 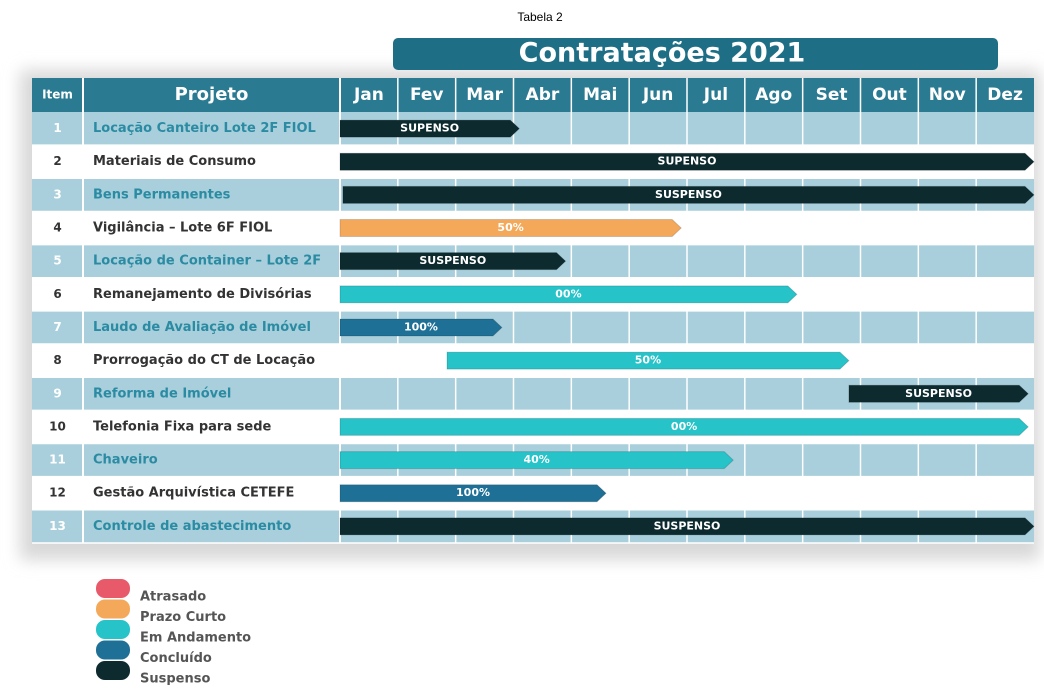 What do you see at coordinates (600, 95) in the screenshot?
I see `month-label: Mai` at bounding box center [600, 95].